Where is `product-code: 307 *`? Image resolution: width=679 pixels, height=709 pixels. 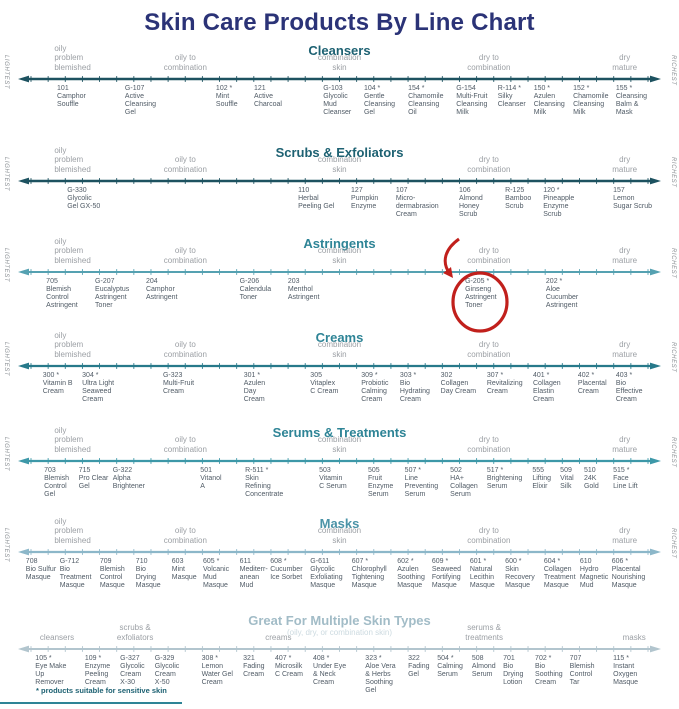 product-code: 307 * is located at coordinates (495, 375).